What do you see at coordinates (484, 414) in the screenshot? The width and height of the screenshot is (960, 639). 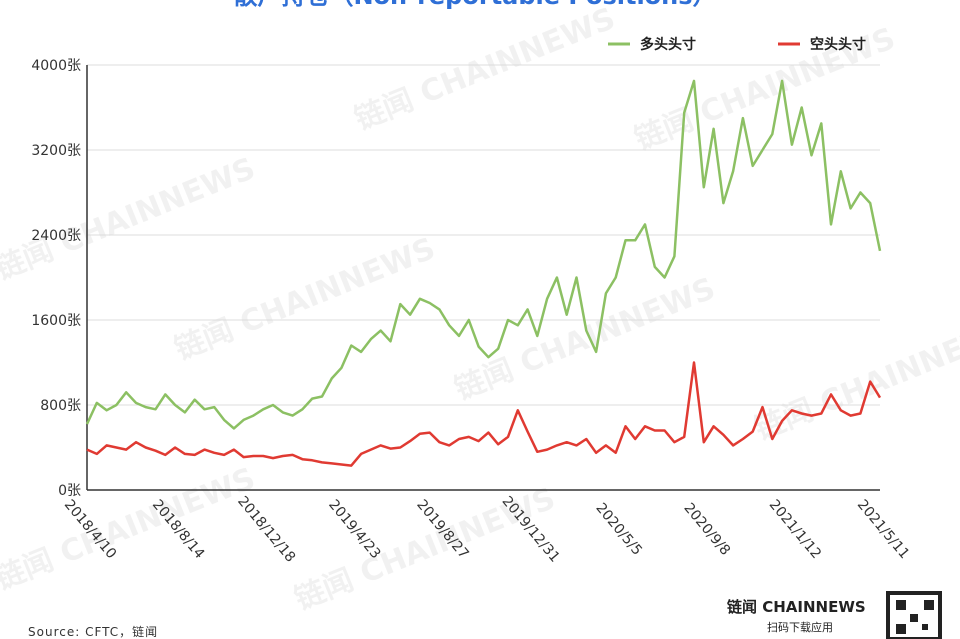 I see `series-line` at bounding box center [484, 414].